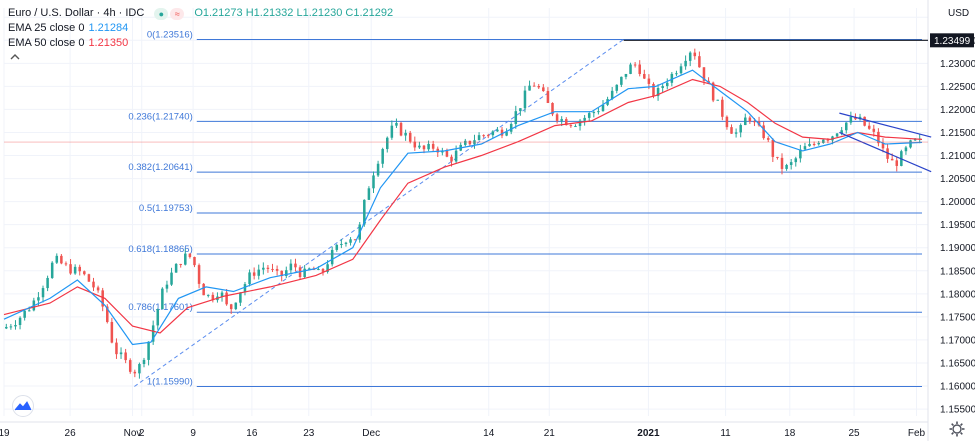 Image resolution: width=975 pixels, height=446 pixels. Describe the element at coordinates (957, 429) in the screenshot. I see `settings-gear-icon` at that location.